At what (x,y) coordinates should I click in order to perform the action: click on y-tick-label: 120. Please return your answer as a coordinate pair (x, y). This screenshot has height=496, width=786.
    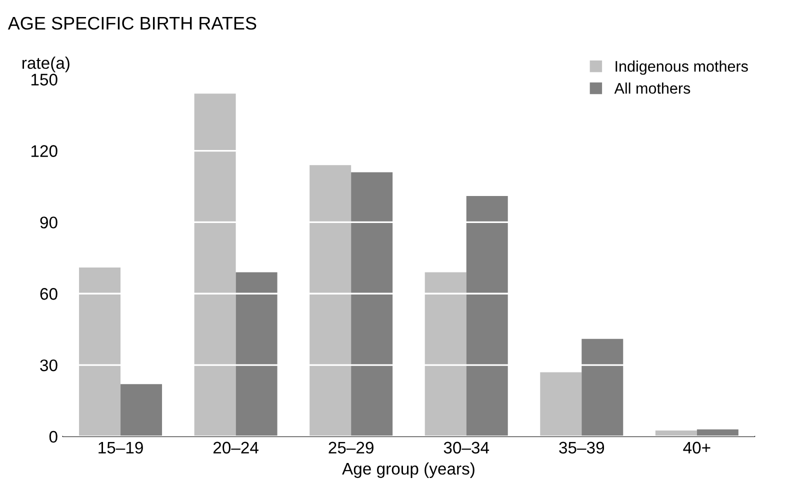
    Looking at the image, I should click on (44, 151).